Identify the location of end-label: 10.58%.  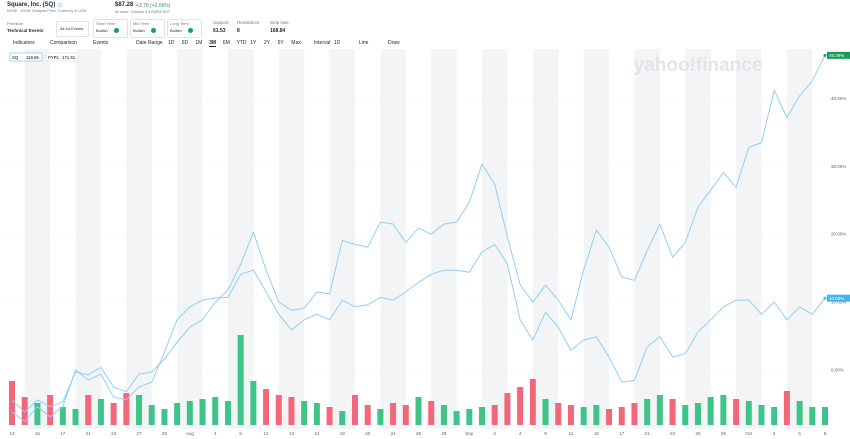
(836, 298).